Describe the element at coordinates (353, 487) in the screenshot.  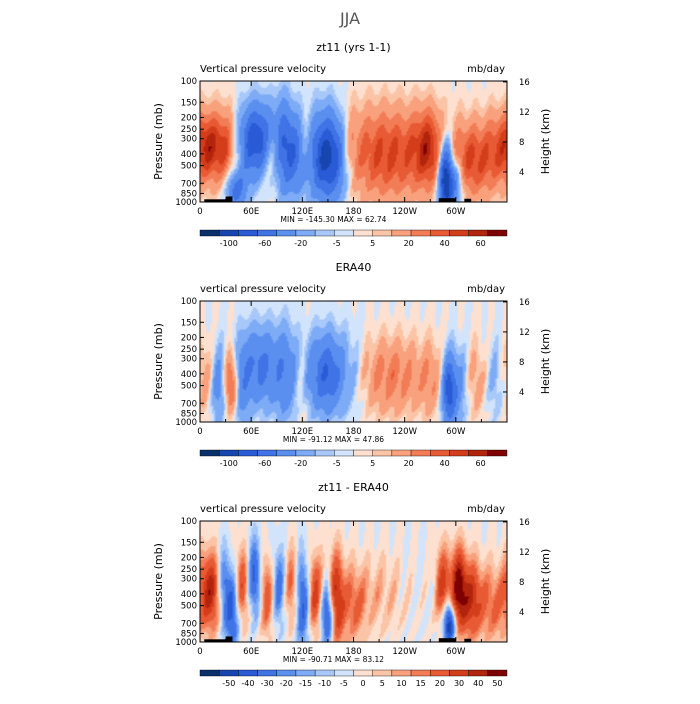
I see `chart-title: zt11 - ERA40` at that location.